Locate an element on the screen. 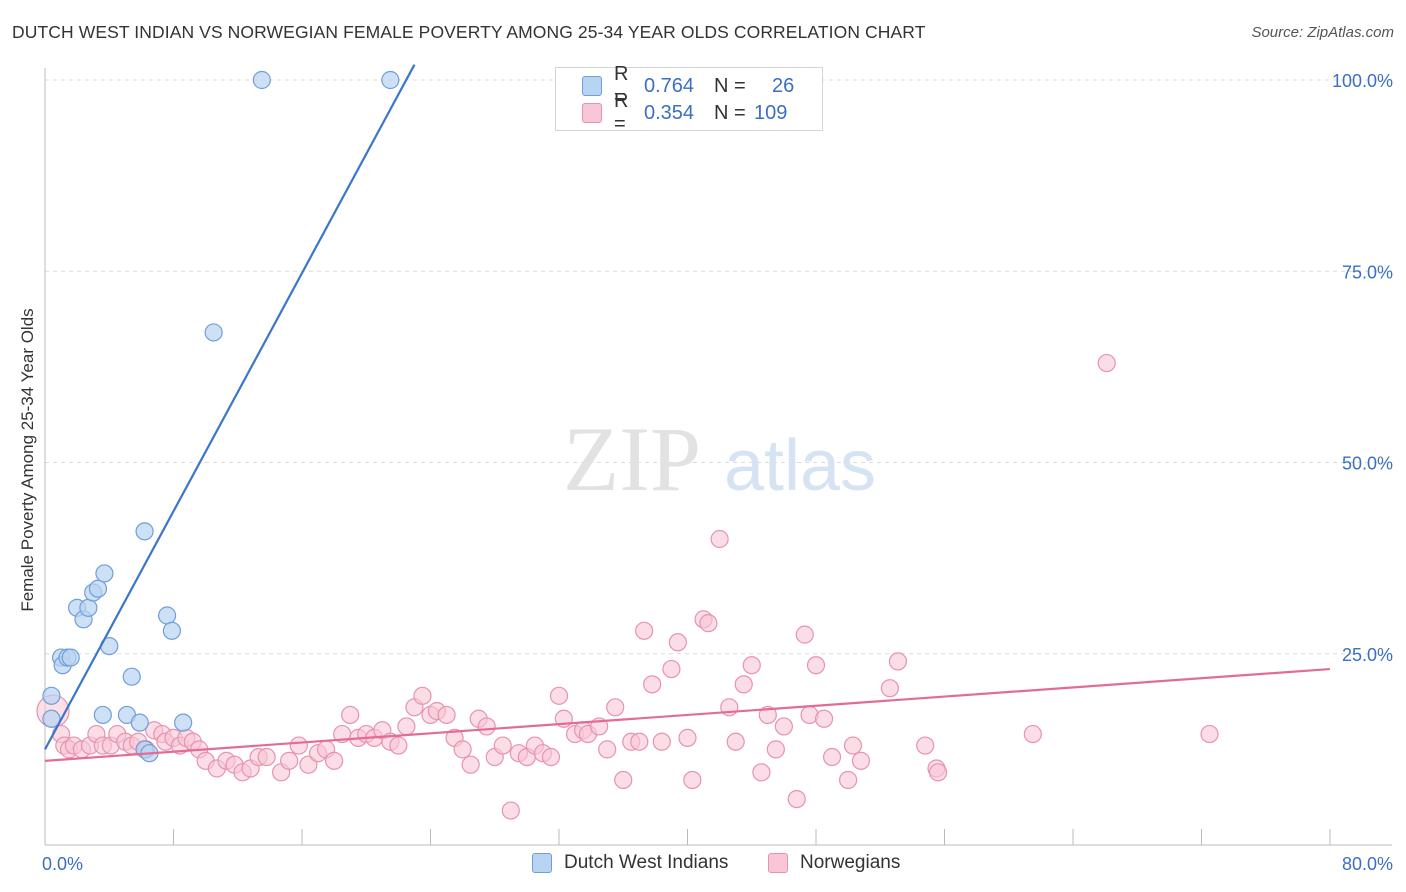 The image size is (1406, 892). series-legend: Dutch West Indians Norwegians is located at coordinates (703, 865).